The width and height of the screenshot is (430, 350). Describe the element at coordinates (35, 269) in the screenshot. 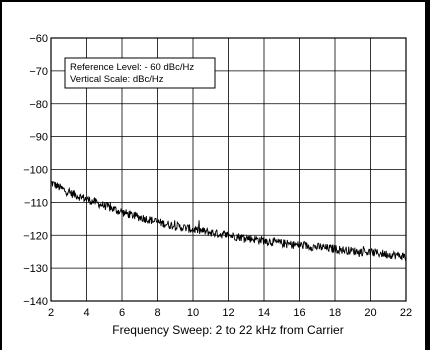

I see `y-tick-label: −130` at that location.